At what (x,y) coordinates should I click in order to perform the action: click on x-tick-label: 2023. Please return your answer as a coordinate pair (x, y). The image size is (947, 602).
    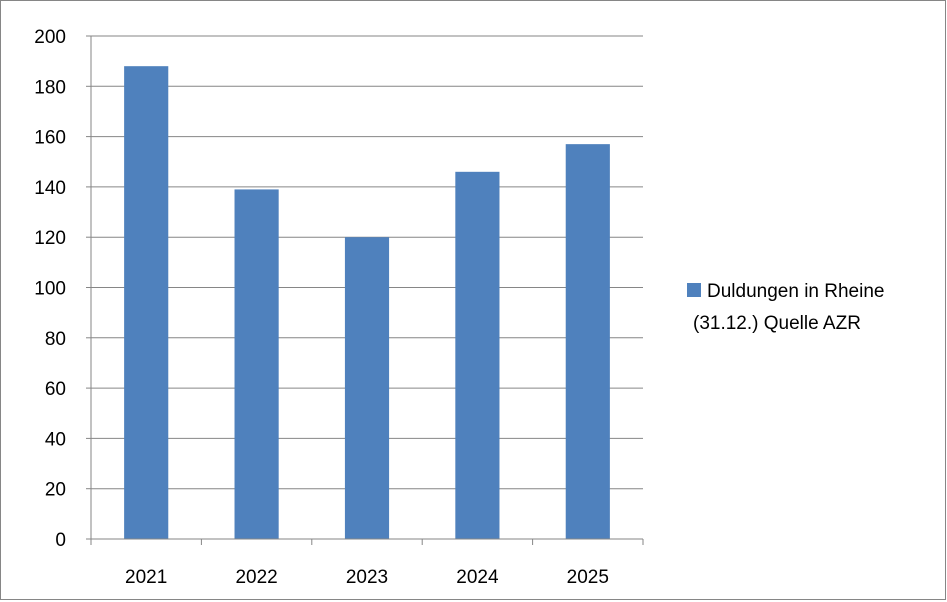
    Looking at the image, I should click on (367, 577).